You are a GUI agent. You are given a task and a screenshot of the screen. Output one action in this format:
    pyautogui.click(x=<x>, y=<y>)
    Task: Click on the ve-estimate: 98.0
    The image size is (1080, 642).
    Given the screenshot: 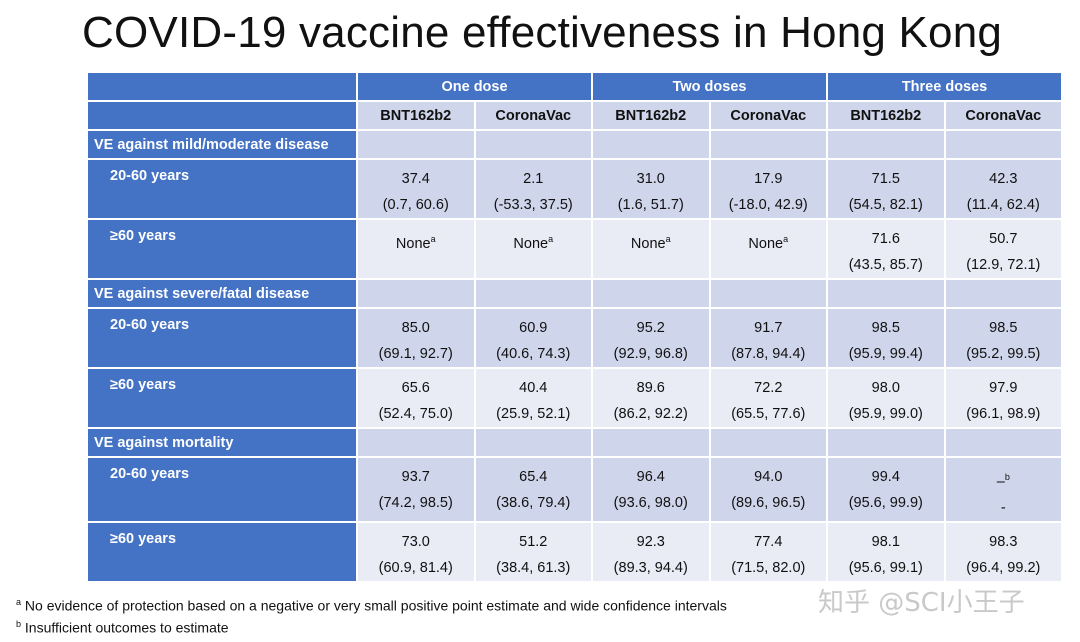 What is the action you would take?
    pyautogui.click(x=886, y=388)
    